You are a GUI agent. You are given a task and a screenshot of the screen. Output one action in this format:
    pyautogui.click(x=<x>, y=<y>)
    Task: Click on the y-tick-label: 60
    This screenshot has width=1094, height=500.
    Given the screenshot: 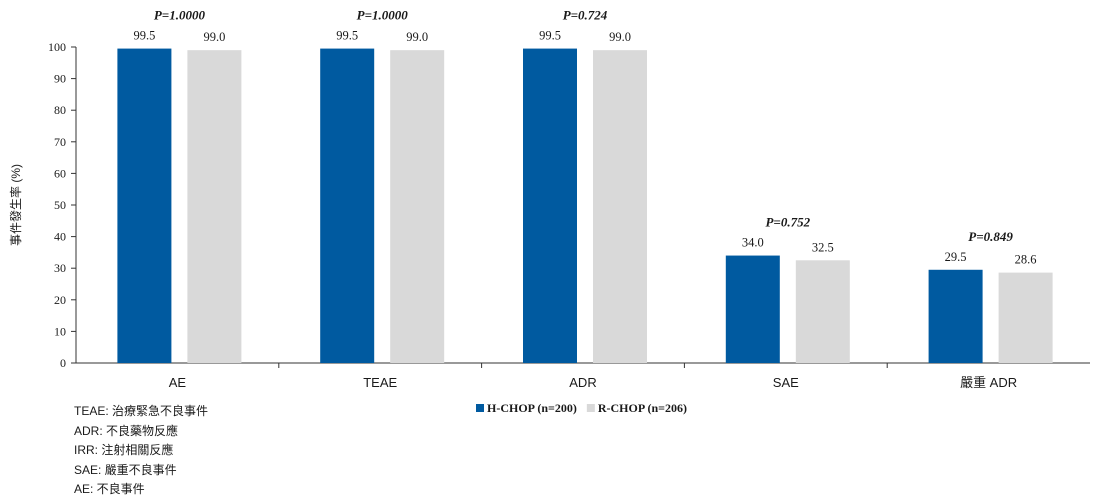 What is the action you would take?
    pyautogui.click(x=60, y=173)
    